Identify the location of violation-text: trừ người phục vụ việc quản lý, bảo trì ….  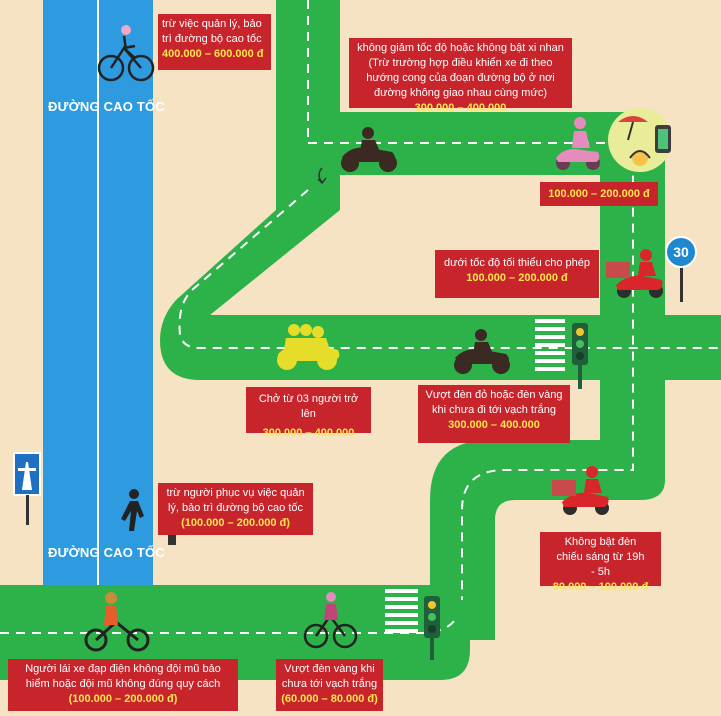
(235, 500).